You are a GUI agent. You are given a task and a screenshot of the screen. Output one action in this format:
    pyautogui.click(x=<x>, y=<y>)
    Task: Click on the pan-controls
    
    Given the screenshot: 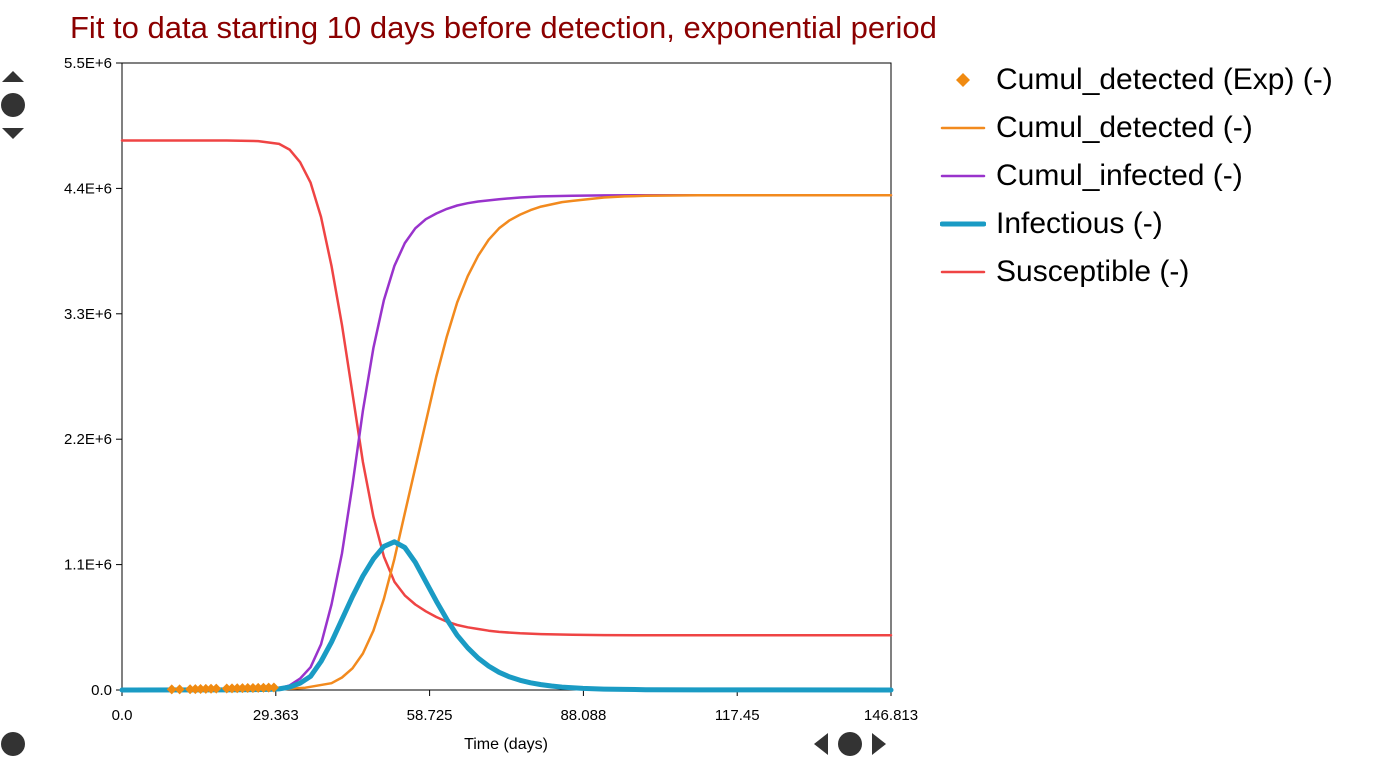 What is the action you would take?
    pyautogui.click(x=850, y=744)
    